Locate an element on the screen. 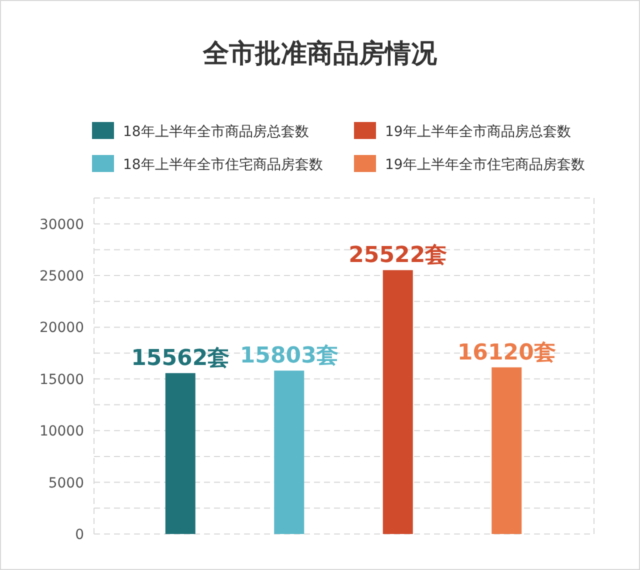 The height and width of the screenshot is (570, 640). data-label: 25522套 is located at coordinates (398, 255).